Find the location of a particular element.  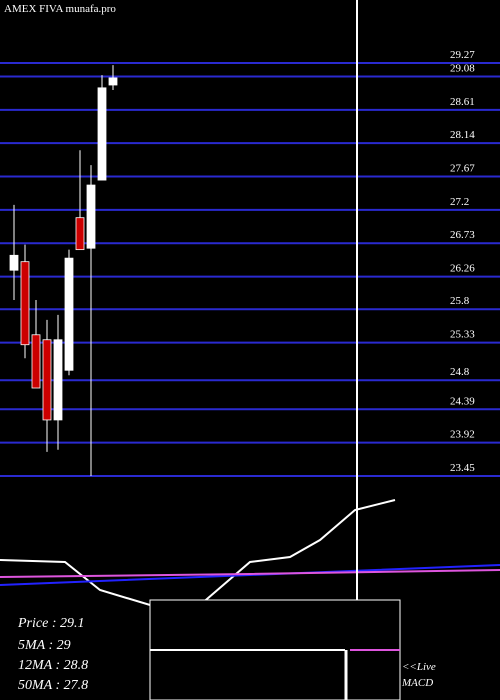

y-tick-label: 23.92 is located at coordinates (462, 435).